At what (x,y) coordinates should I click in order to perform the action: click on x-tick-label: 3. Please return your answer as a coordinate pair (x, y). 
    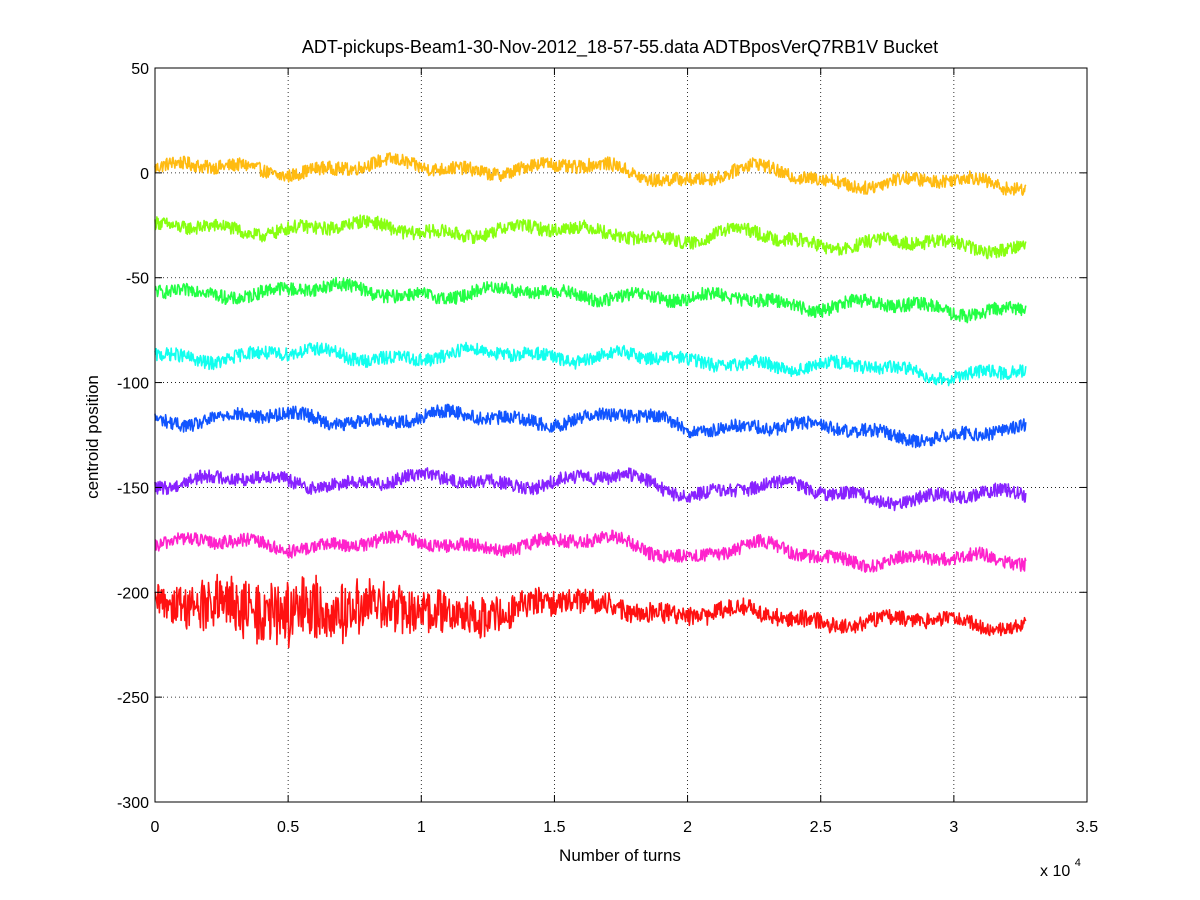
    Looking at the image, I should click on (953, 827).